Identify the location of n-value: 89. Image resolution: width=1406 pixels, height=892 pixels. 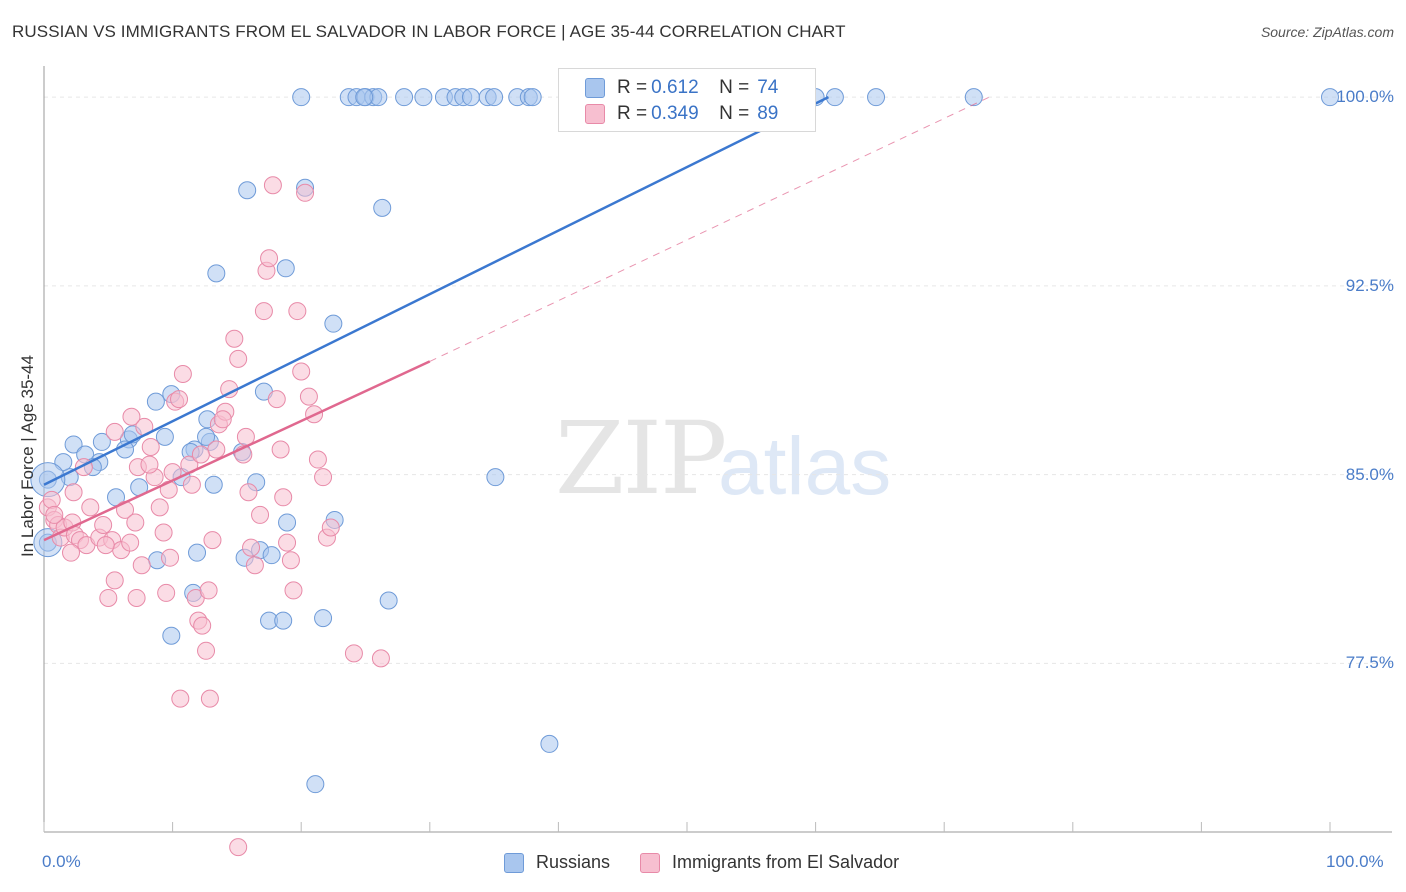
(768, 113).